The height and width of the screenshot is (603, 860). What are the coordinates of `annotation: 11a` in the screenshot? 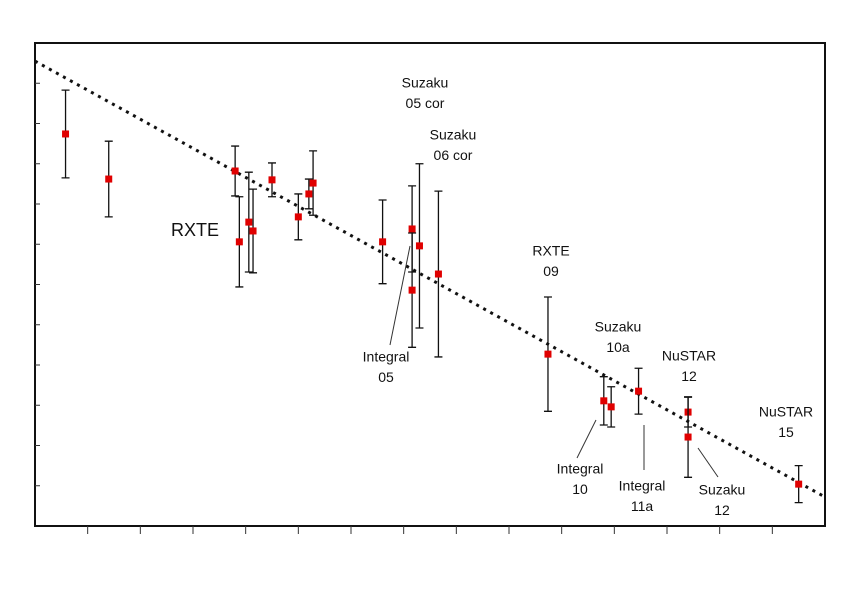 It's located at (642, 506).